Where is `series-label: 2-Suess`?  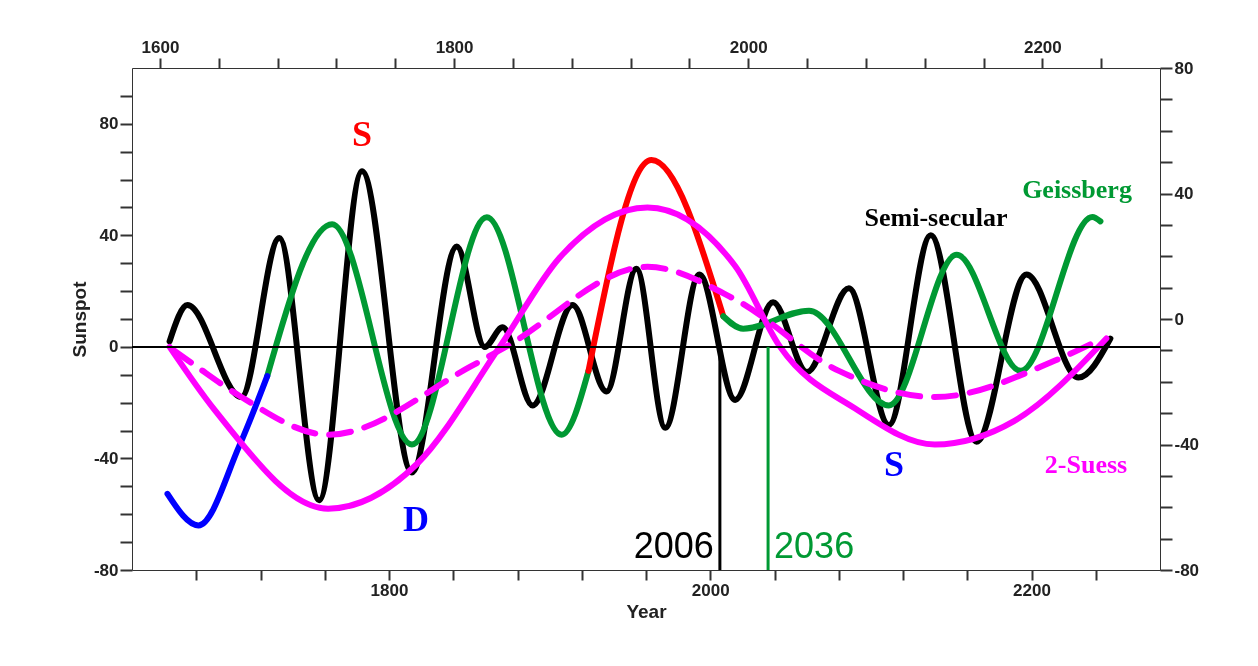
series-label: 2-Suess is located at coordinates (1086, 464).